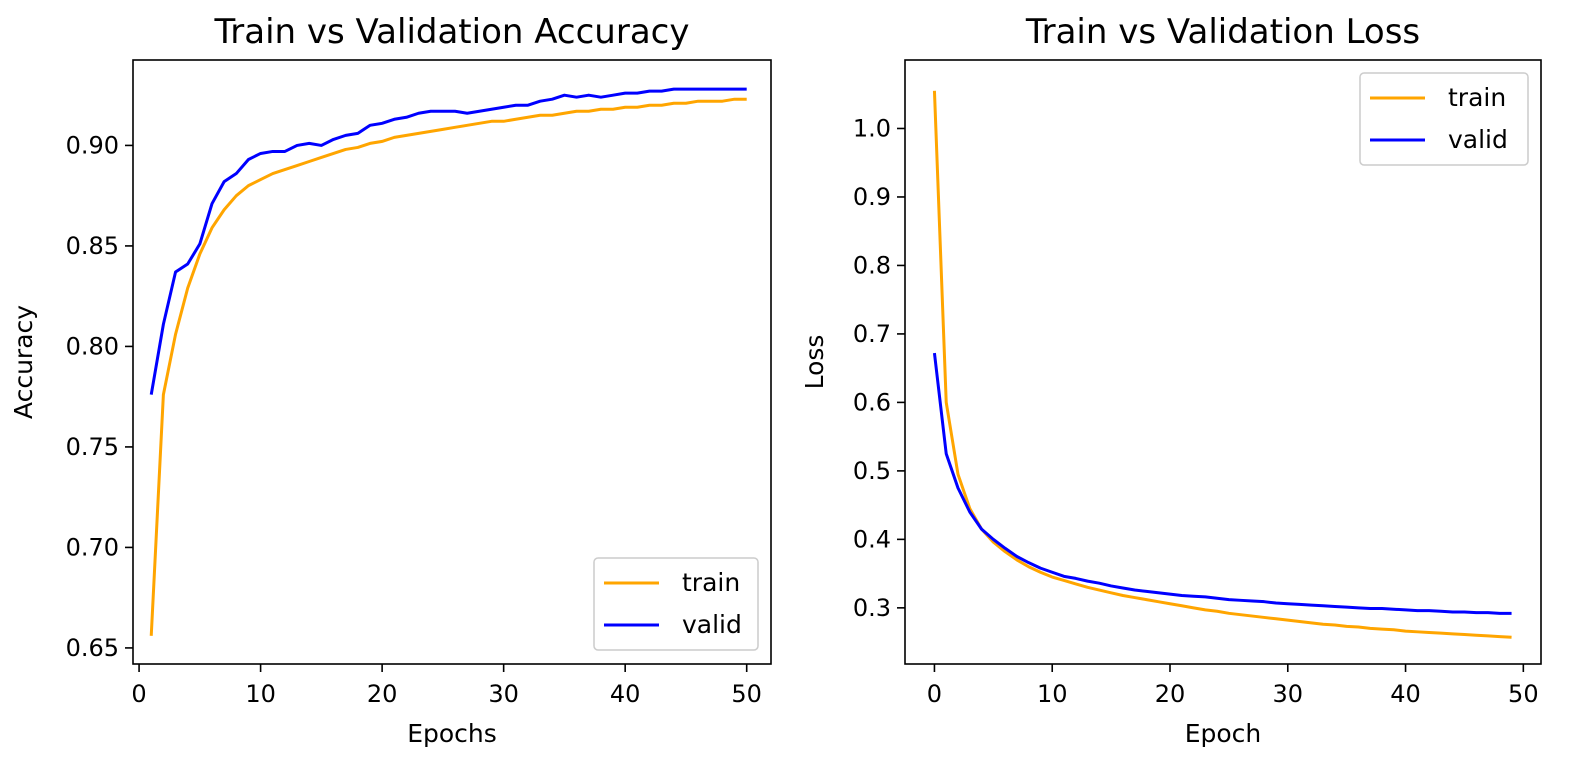 Image resolution: width=1582 pixels, height=766 pixels. Describe the element at coordinates (872, 608) in the screenshot. I see `y-tick-label: 0.3` at that location.